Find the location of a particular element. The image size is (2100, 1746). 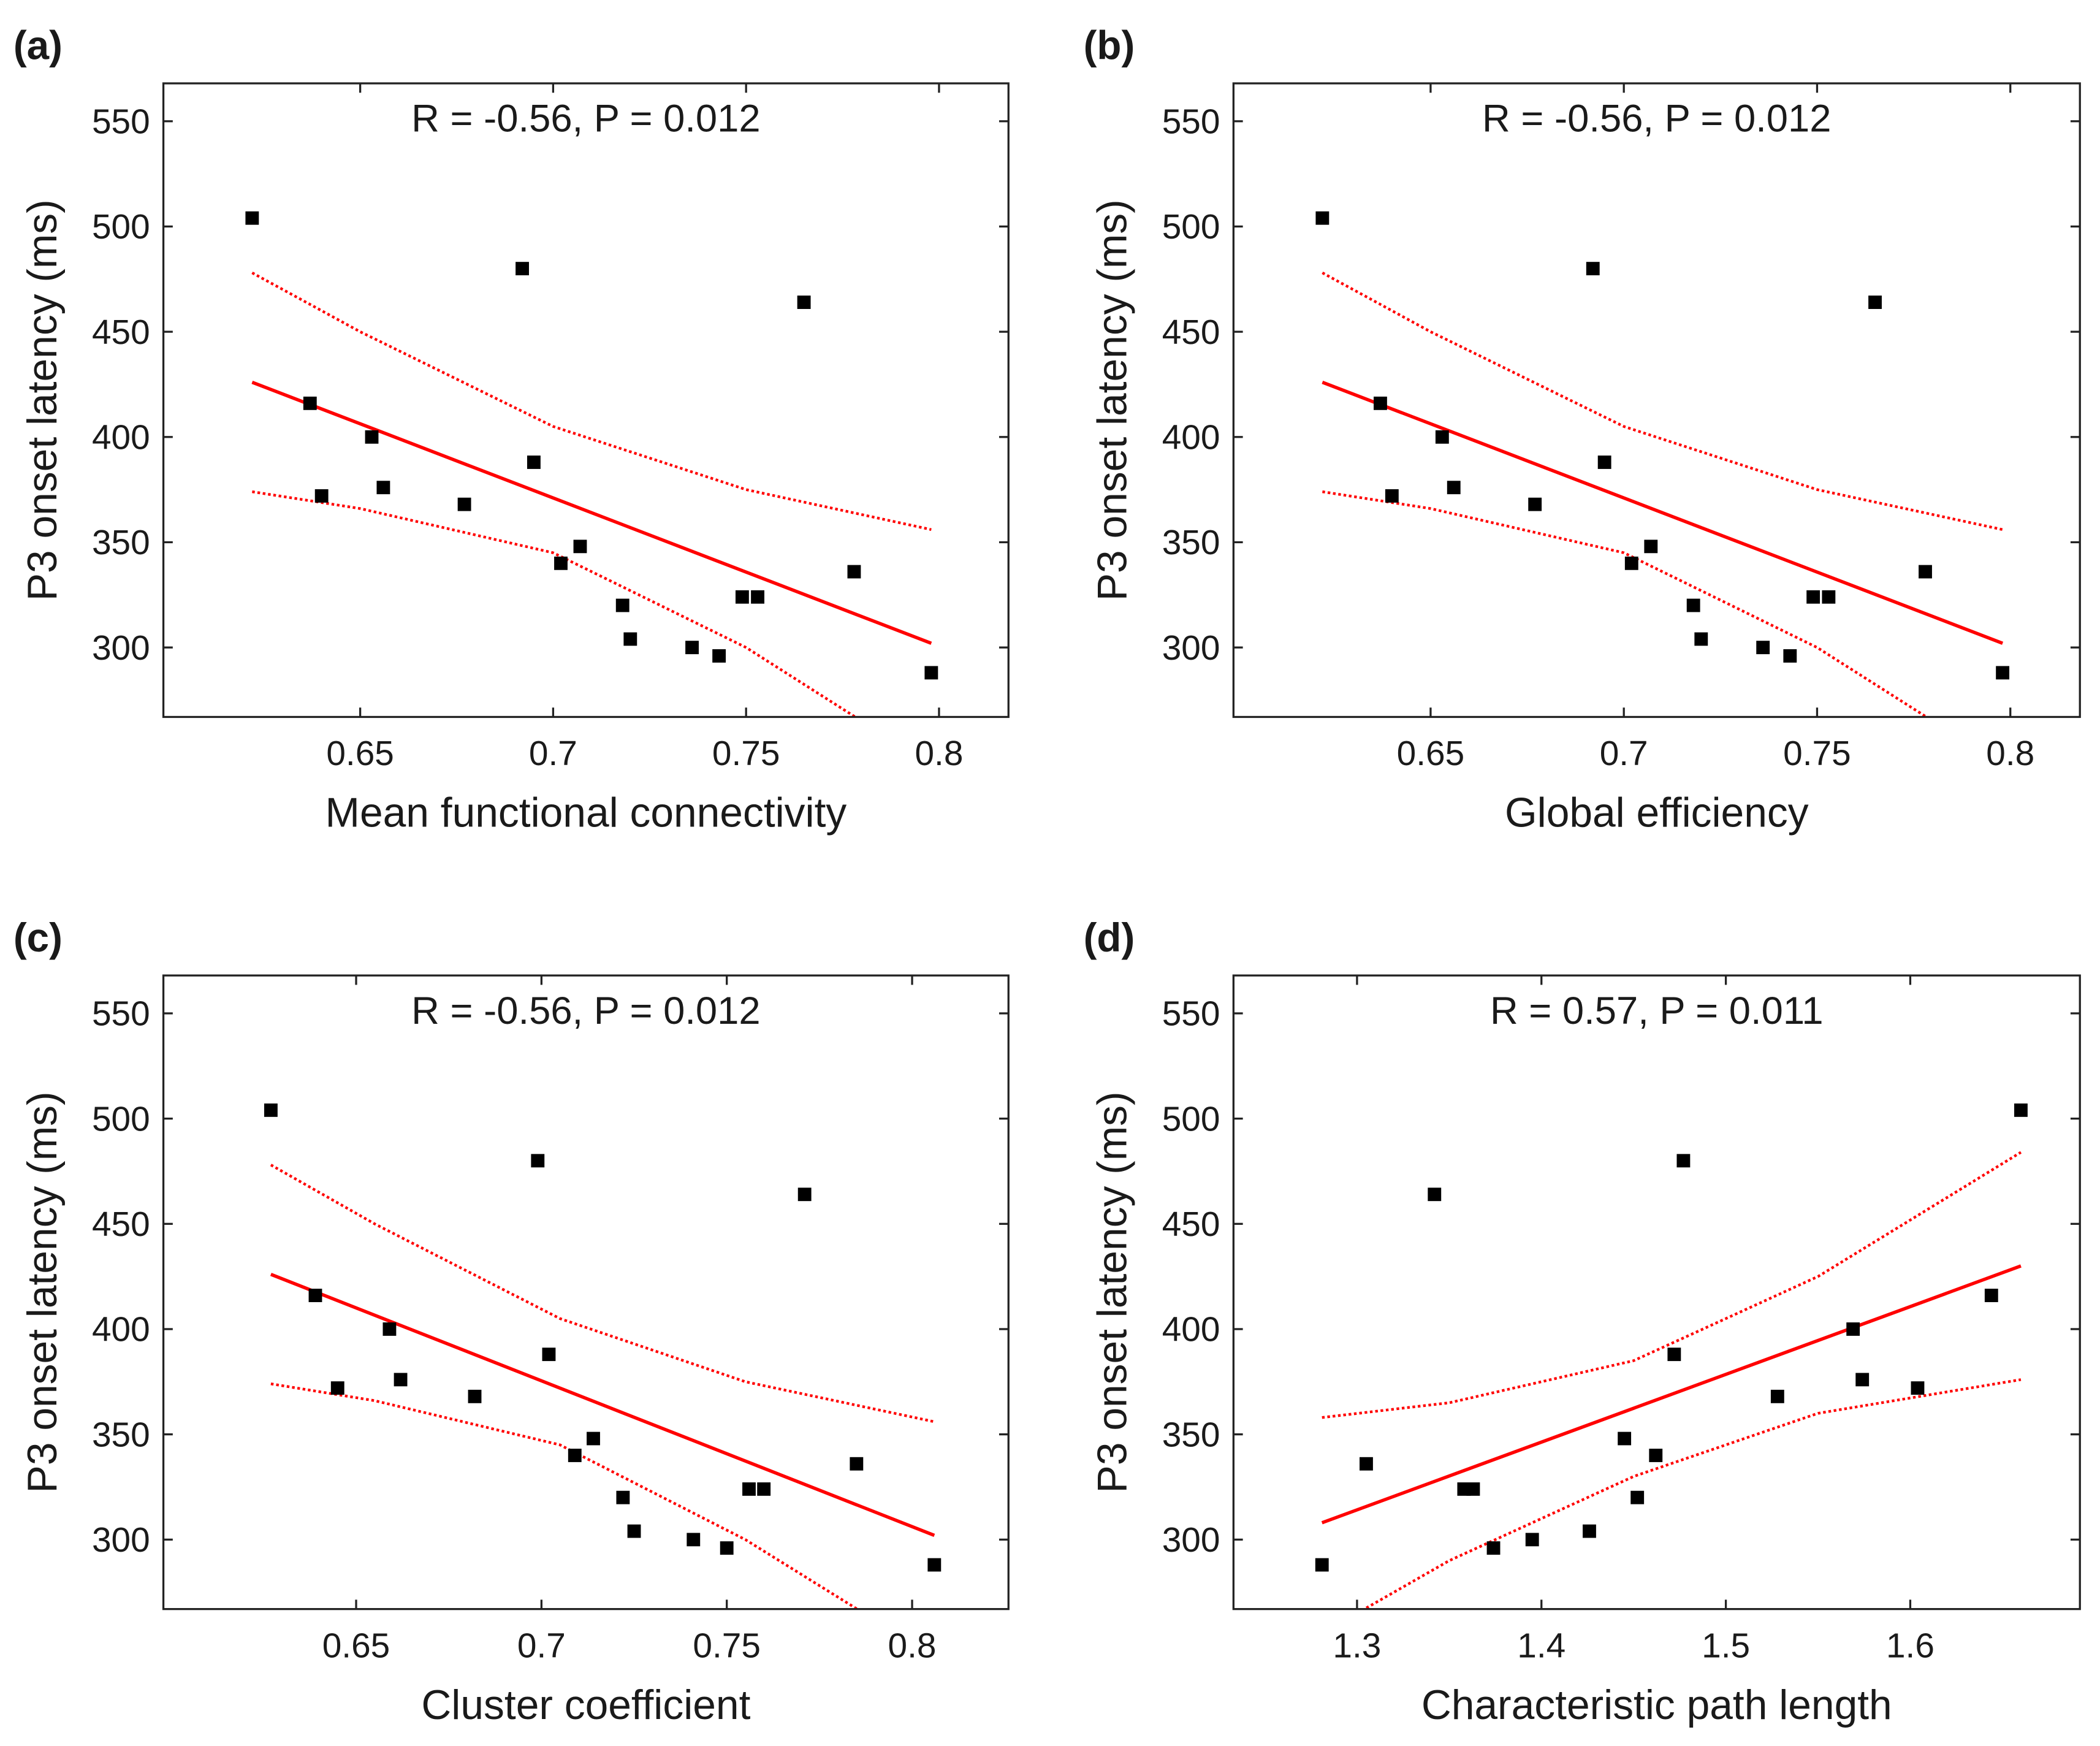

x-tick-label: 1.5 is located at coordinates (1726, 1645).